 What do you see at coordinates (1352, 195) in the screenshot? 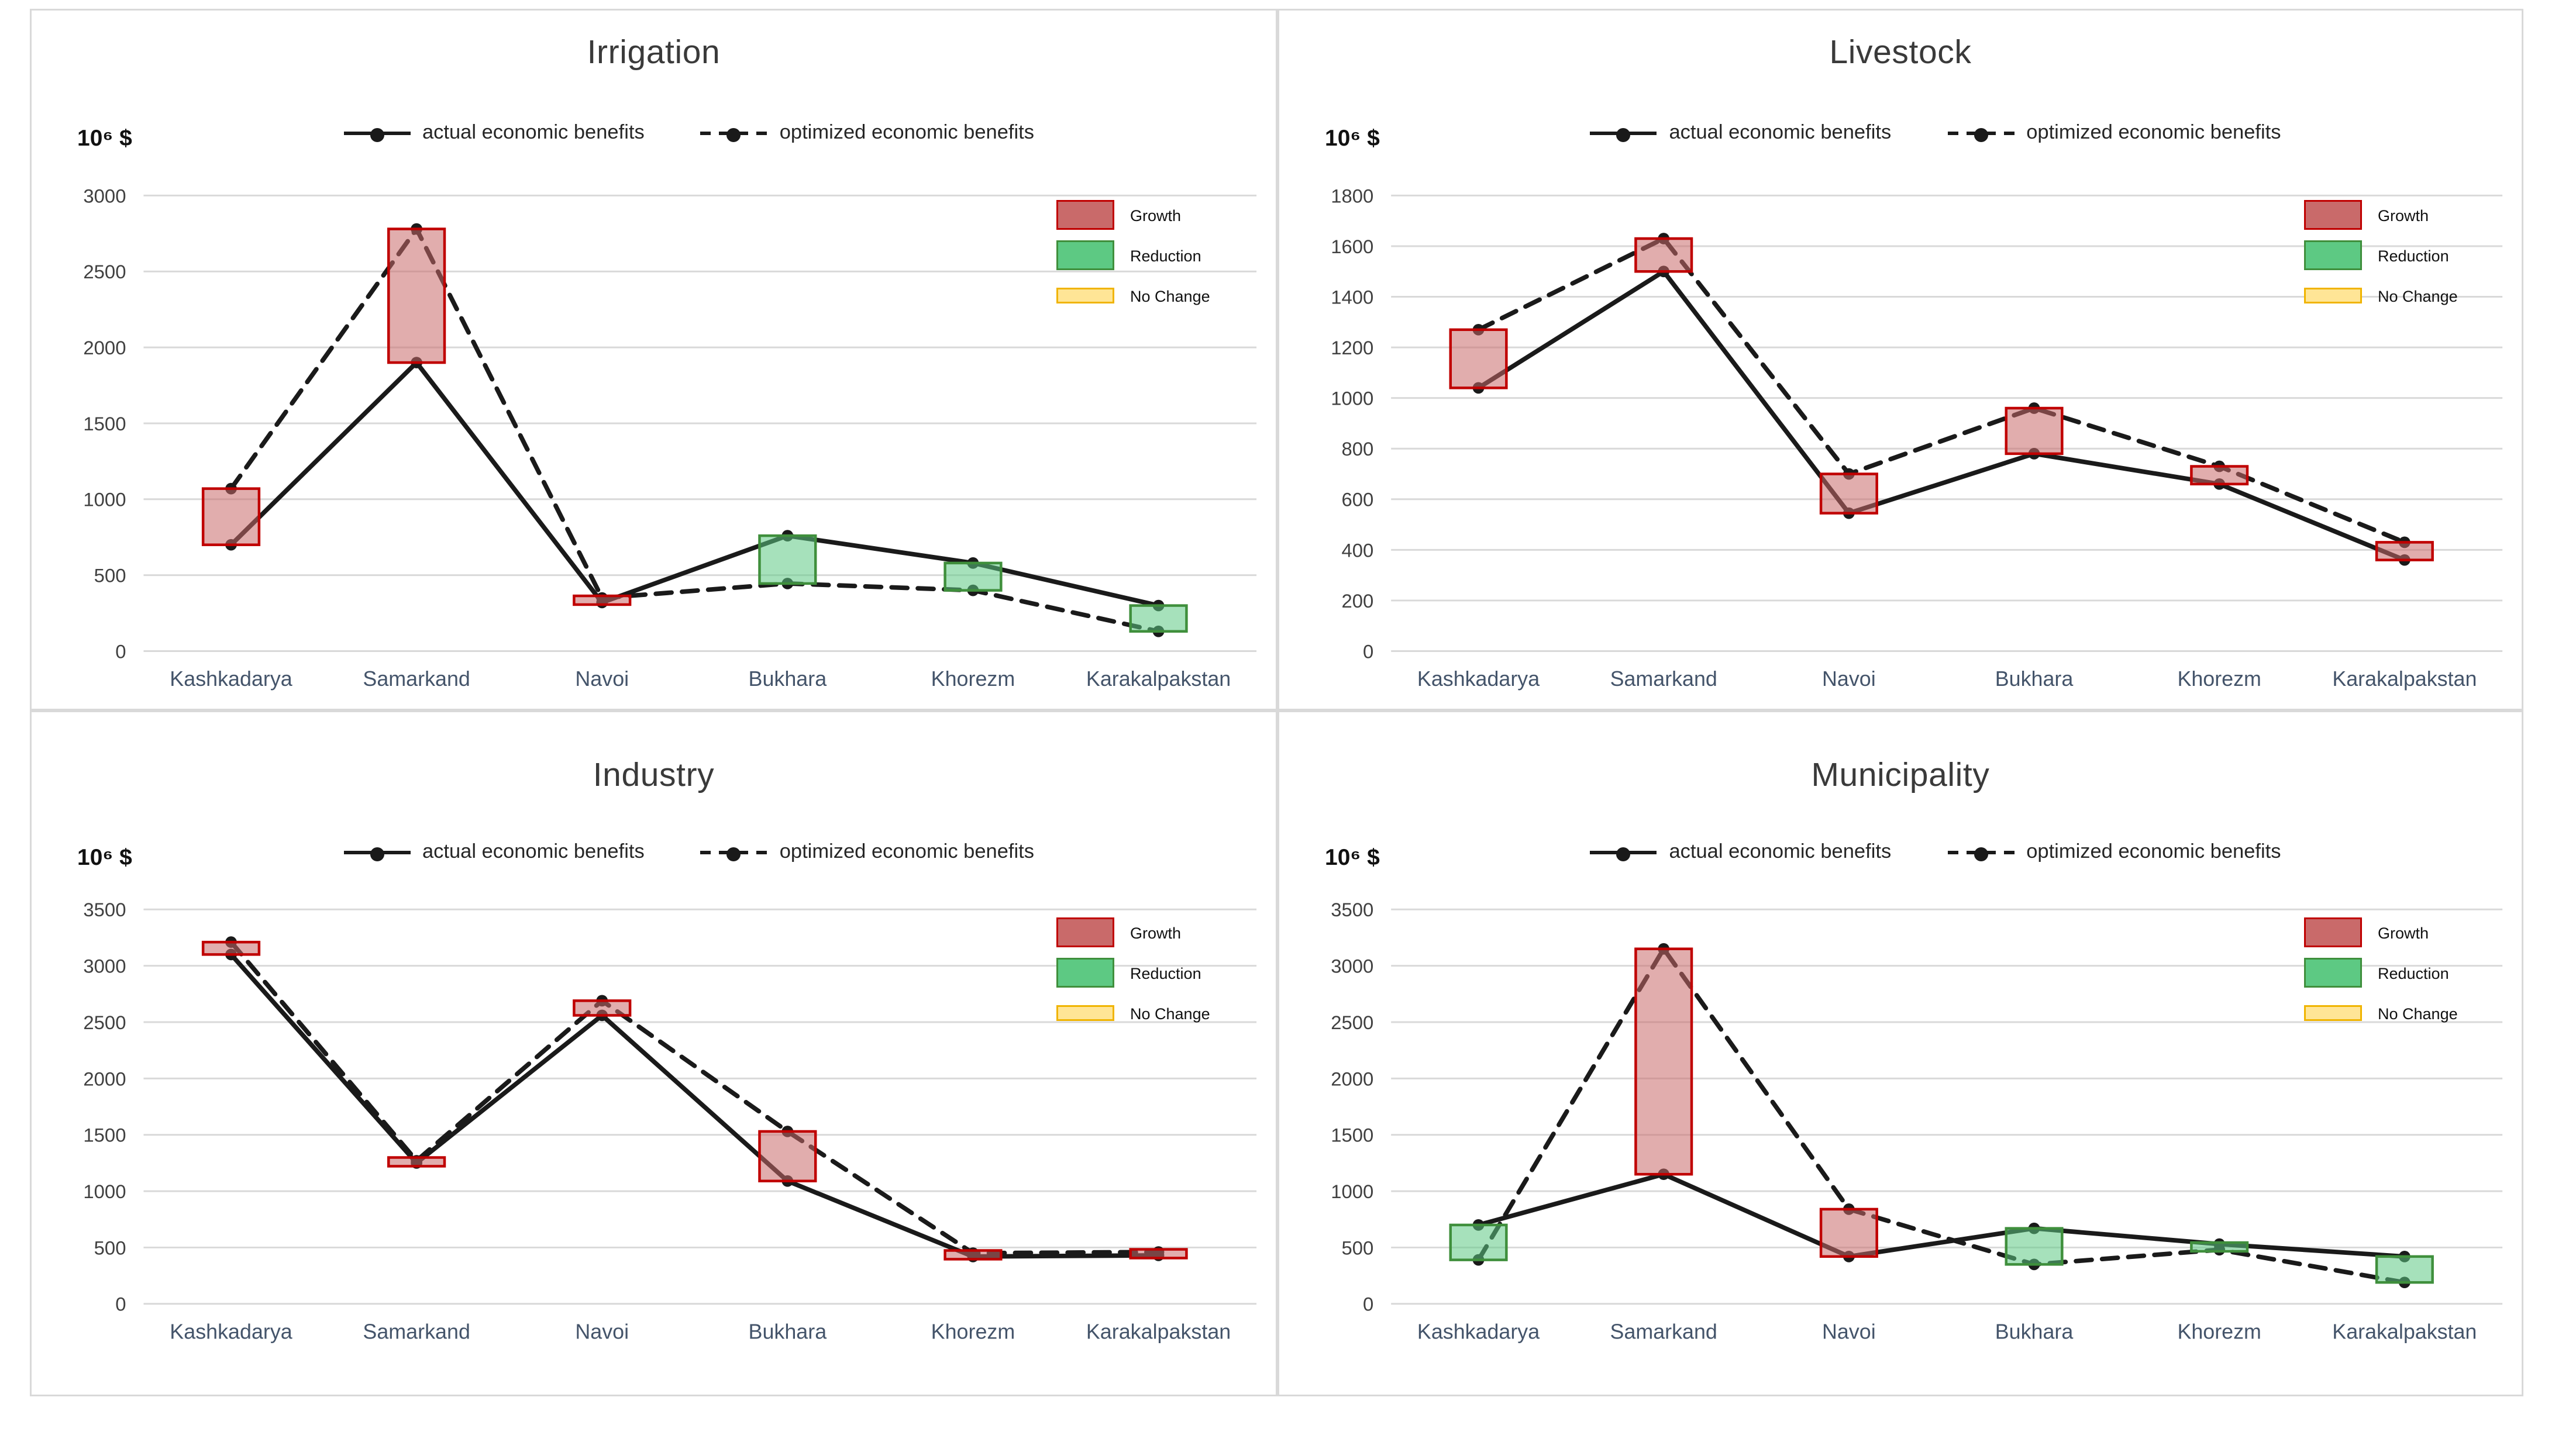
I see `svg-text: 1800` at bounding box center [1352, 195].